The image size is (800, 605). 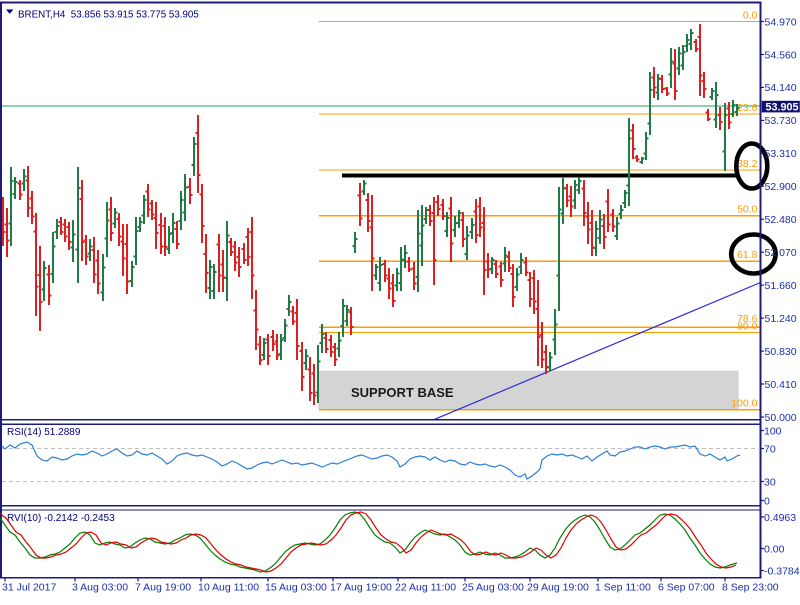 I want to click on svg-text: 52.900, so click(x=781, y=187).